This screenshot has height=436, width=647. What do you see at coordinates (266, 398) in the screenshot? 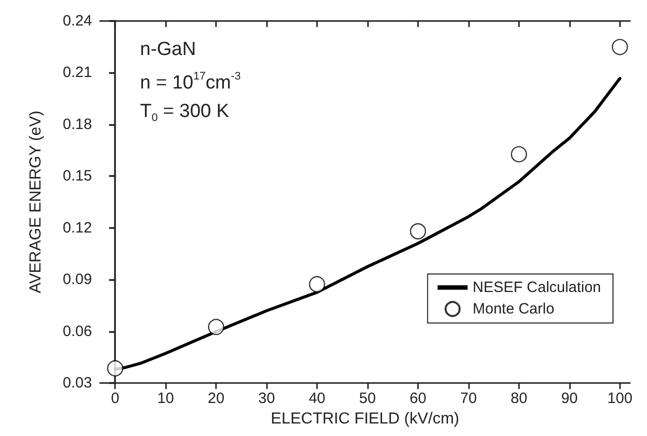
I see `x-tick-label: 30` at bounding box center [266, 398].